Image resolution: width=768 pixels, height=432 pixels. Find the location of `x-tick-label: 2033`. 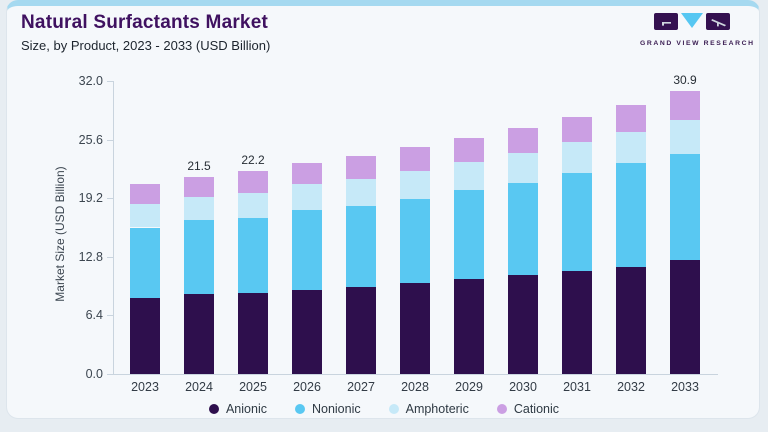

x-tick-label: 2033 is located at coordinates (685, 387).